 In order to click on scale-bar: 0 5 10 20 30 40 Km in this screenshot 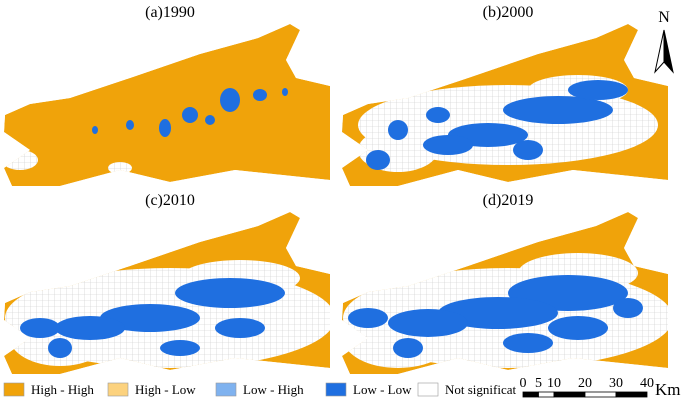, I will do `click(600, 387)`.